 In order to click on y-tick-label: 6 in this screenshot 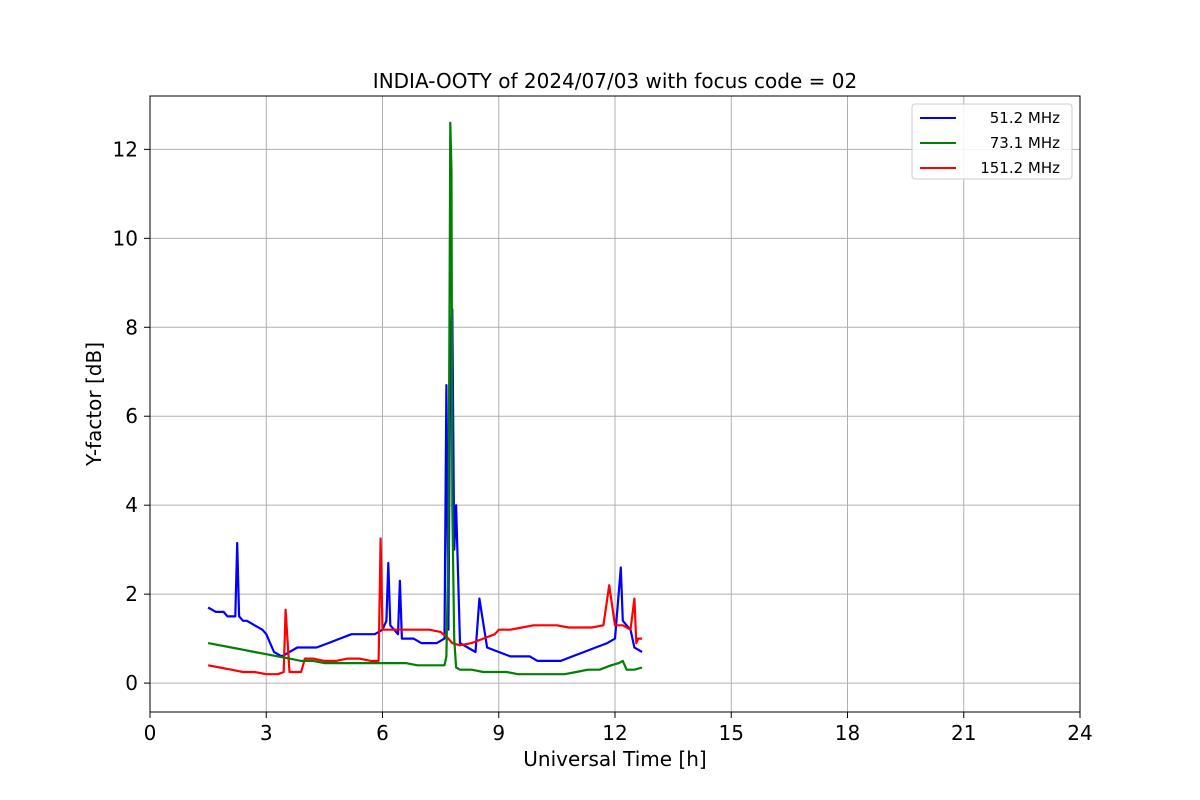, I will do `click(131, 416)`.